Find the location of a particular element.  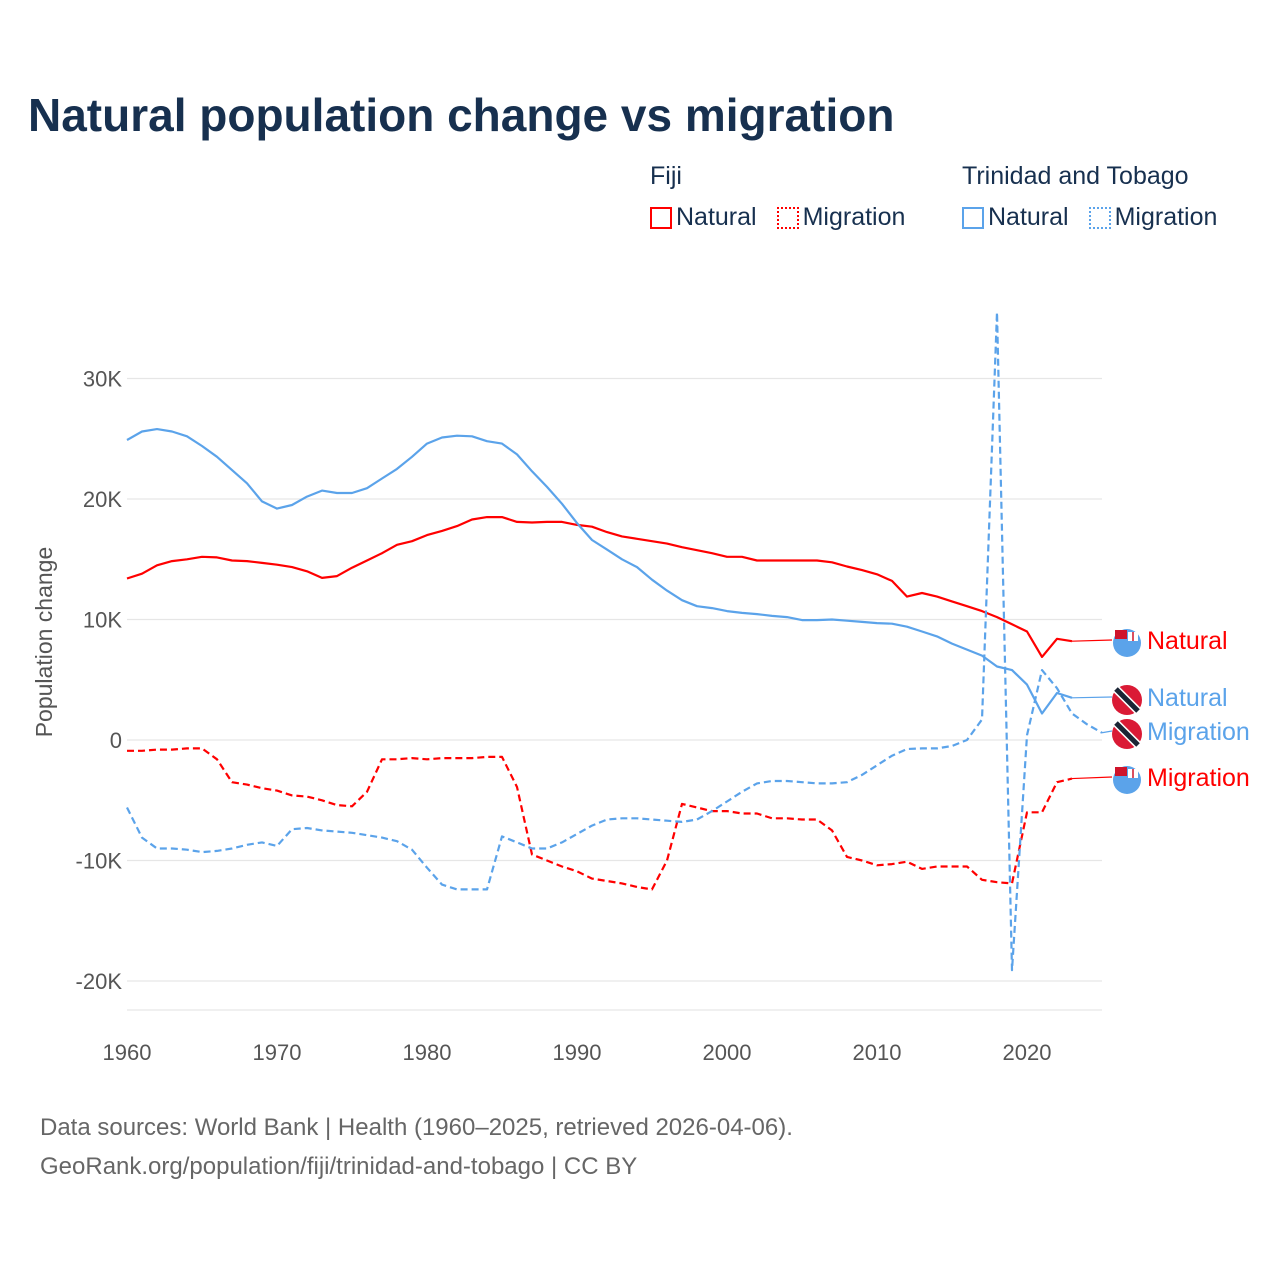

legend-group-trinidad-and-tobago: Trinidad and Tobago Natural Migration is located at coordinates (1089, 197).